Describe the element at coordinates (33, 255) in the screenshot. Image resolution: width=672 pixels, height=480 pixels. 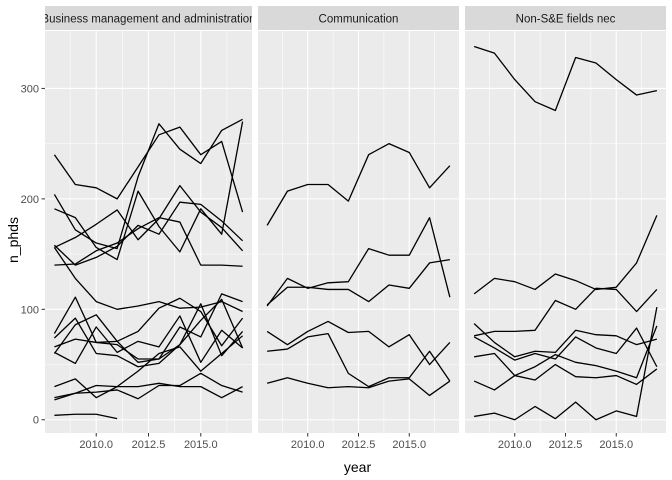
I see `y-axis: 0 100 200 300` at that location.